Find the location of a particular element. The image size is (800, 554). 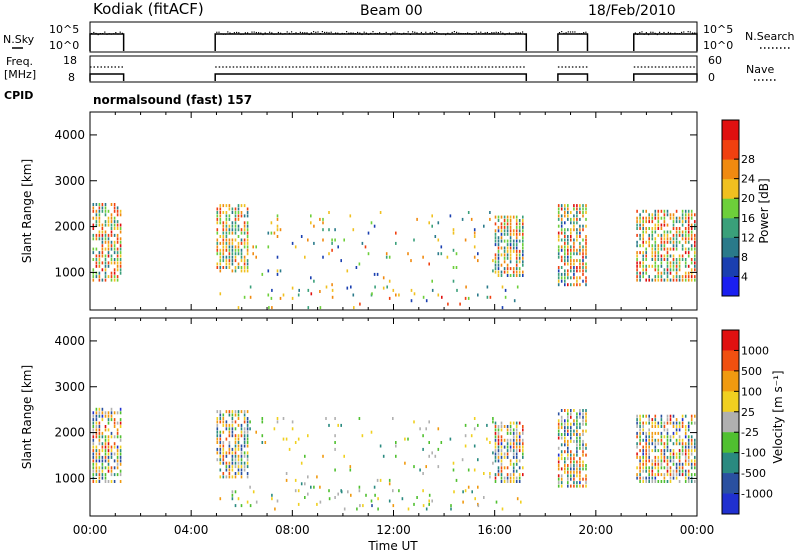

freq-label-top: Freq. is located at coordinates (19, 61).